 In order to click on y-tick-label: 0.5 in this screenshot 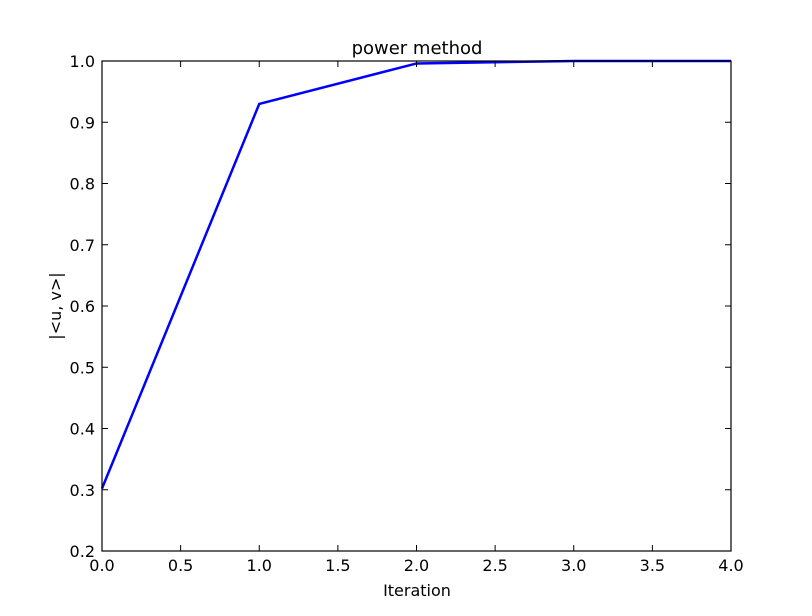, I will do `click(82, 367)`.